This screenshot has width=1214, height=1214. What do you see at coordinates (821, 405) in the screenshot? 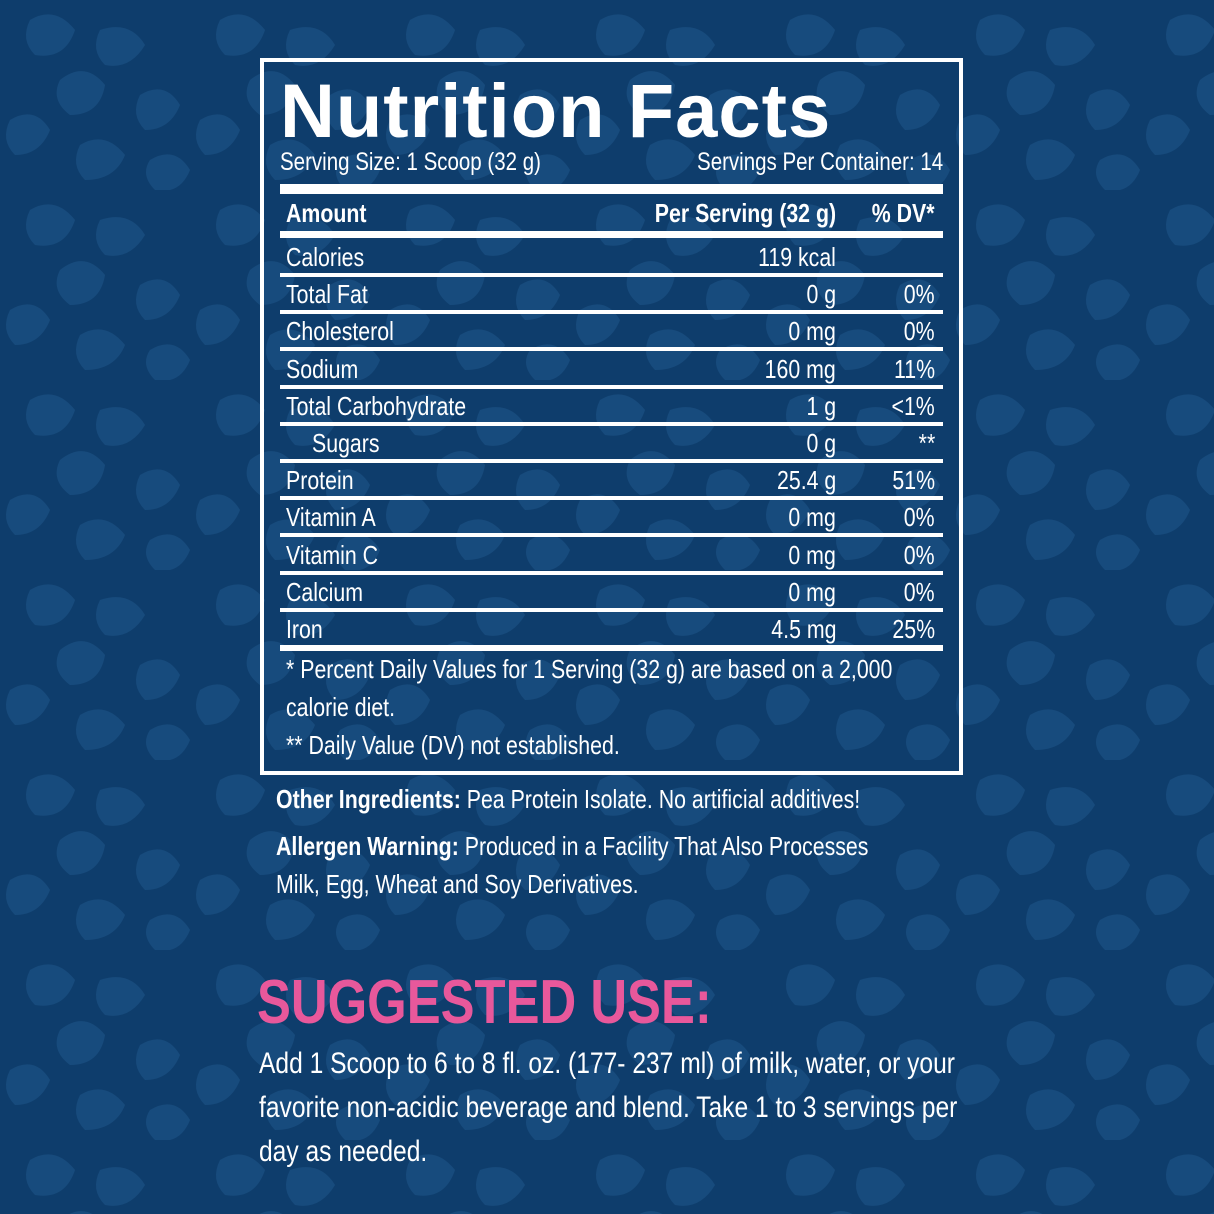
I see `nutrient-amount: 1 g` at bounding box center [821, 405].